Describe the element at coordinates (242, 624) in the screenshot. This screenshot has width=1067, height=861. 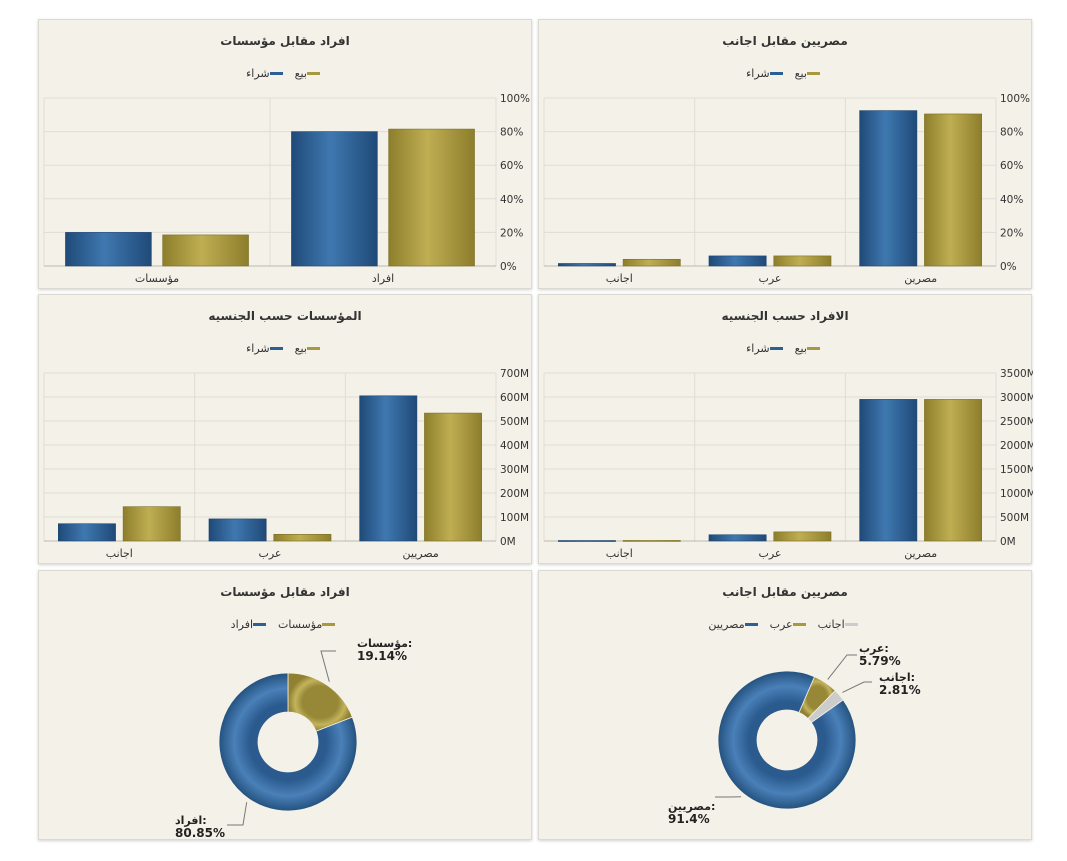
I see `legend-label: افراد` at that location.